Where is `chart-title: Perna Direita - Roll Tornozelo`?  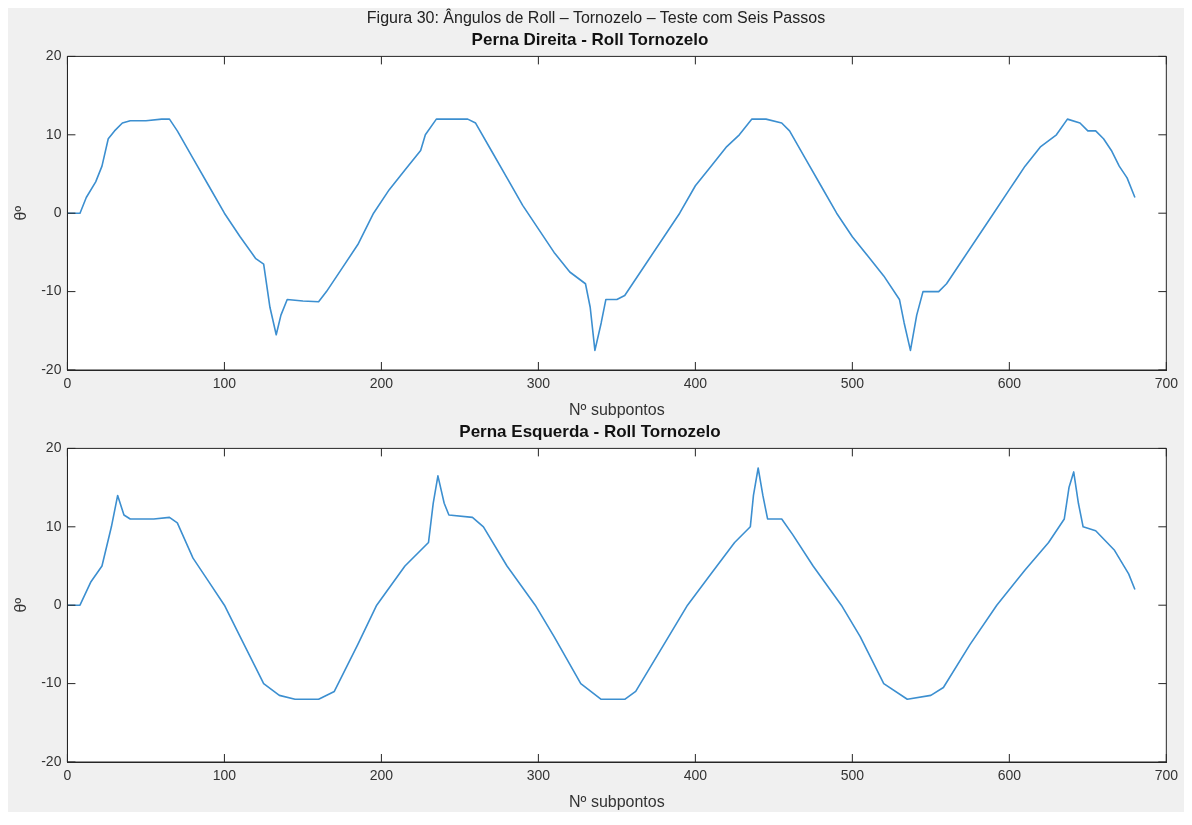 chart-title: Perna Direita - Roll Tornozelo is located at coordinates (590, 39).